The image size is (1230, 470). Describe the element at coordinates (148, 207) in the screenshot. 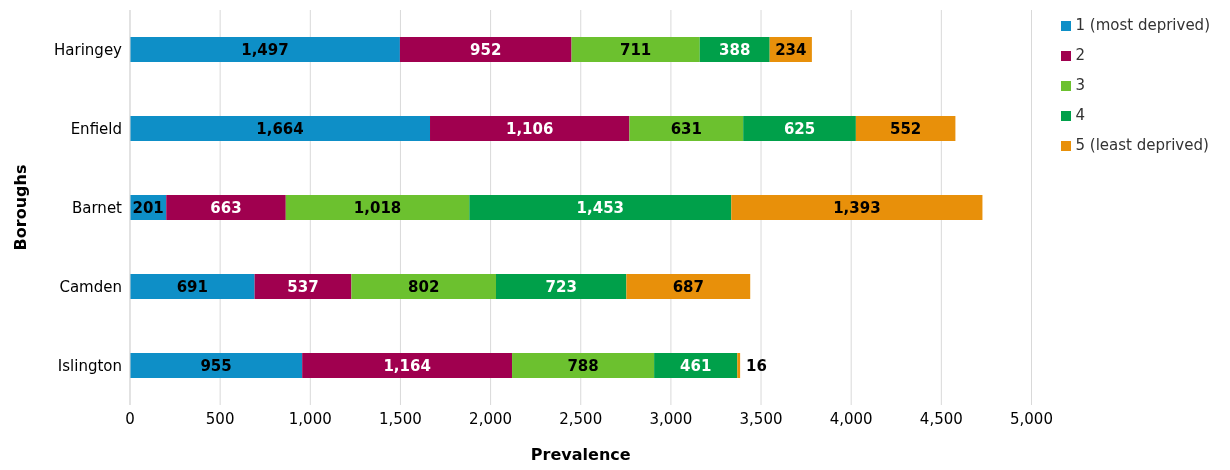

I see `data-label: 201` at that location.